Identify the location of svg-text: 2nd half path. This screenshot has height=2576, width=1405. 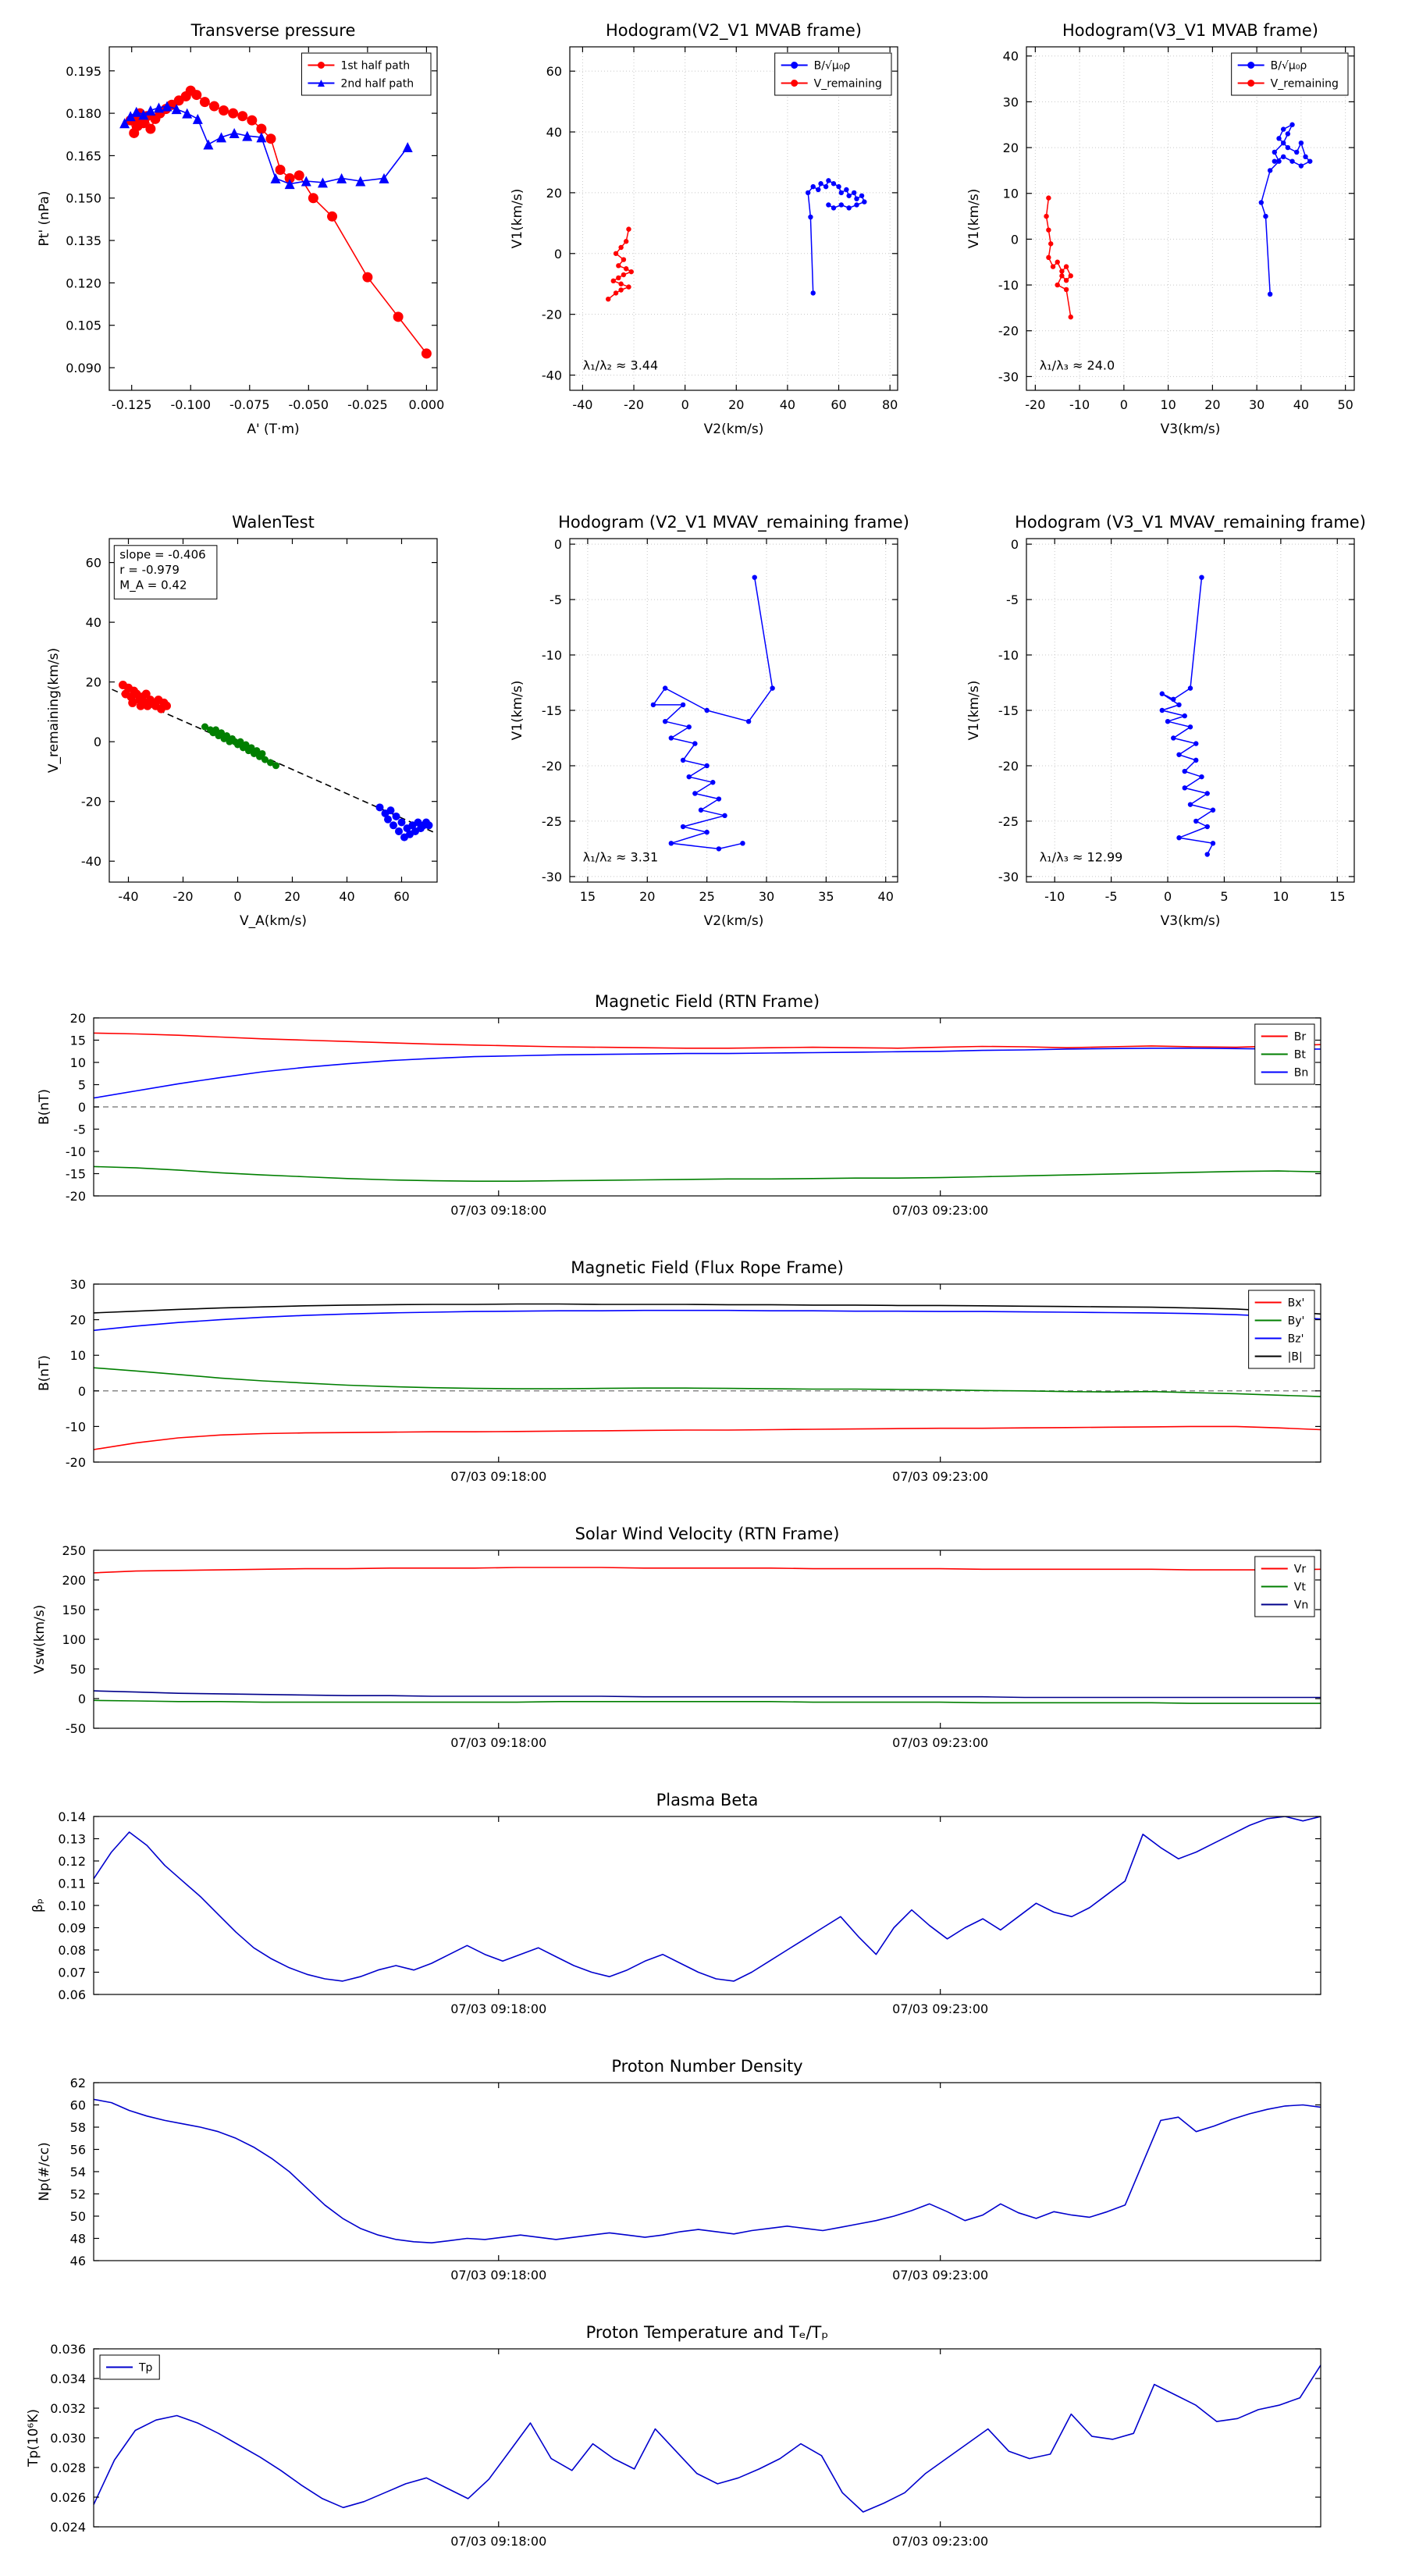
(377, 83).